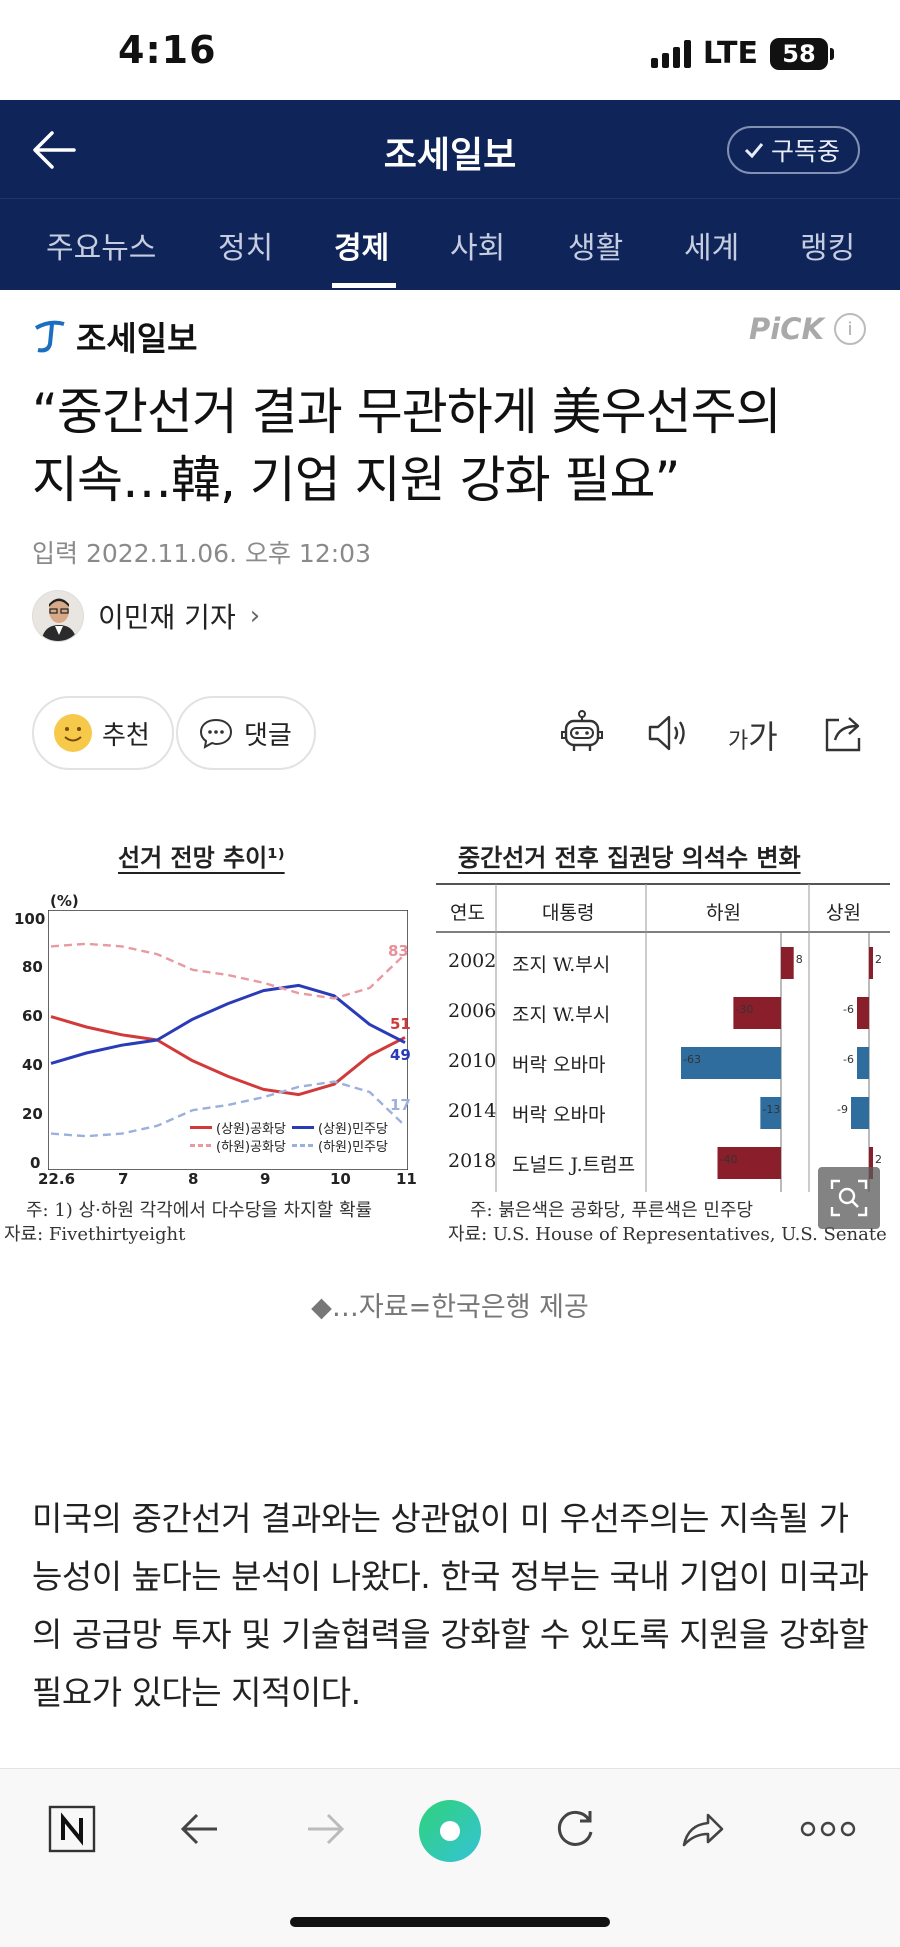  What do you see at coordinates (771, 1109) in the screenshot?
I see `house-bar-label: -13` at bounding box center [771, 1109].